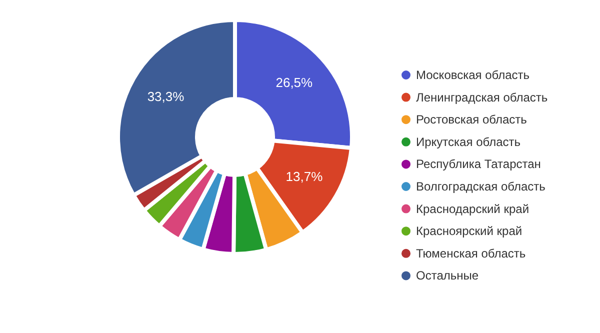  I want to click on legend-label: Ростовская область, so click(471, 119).